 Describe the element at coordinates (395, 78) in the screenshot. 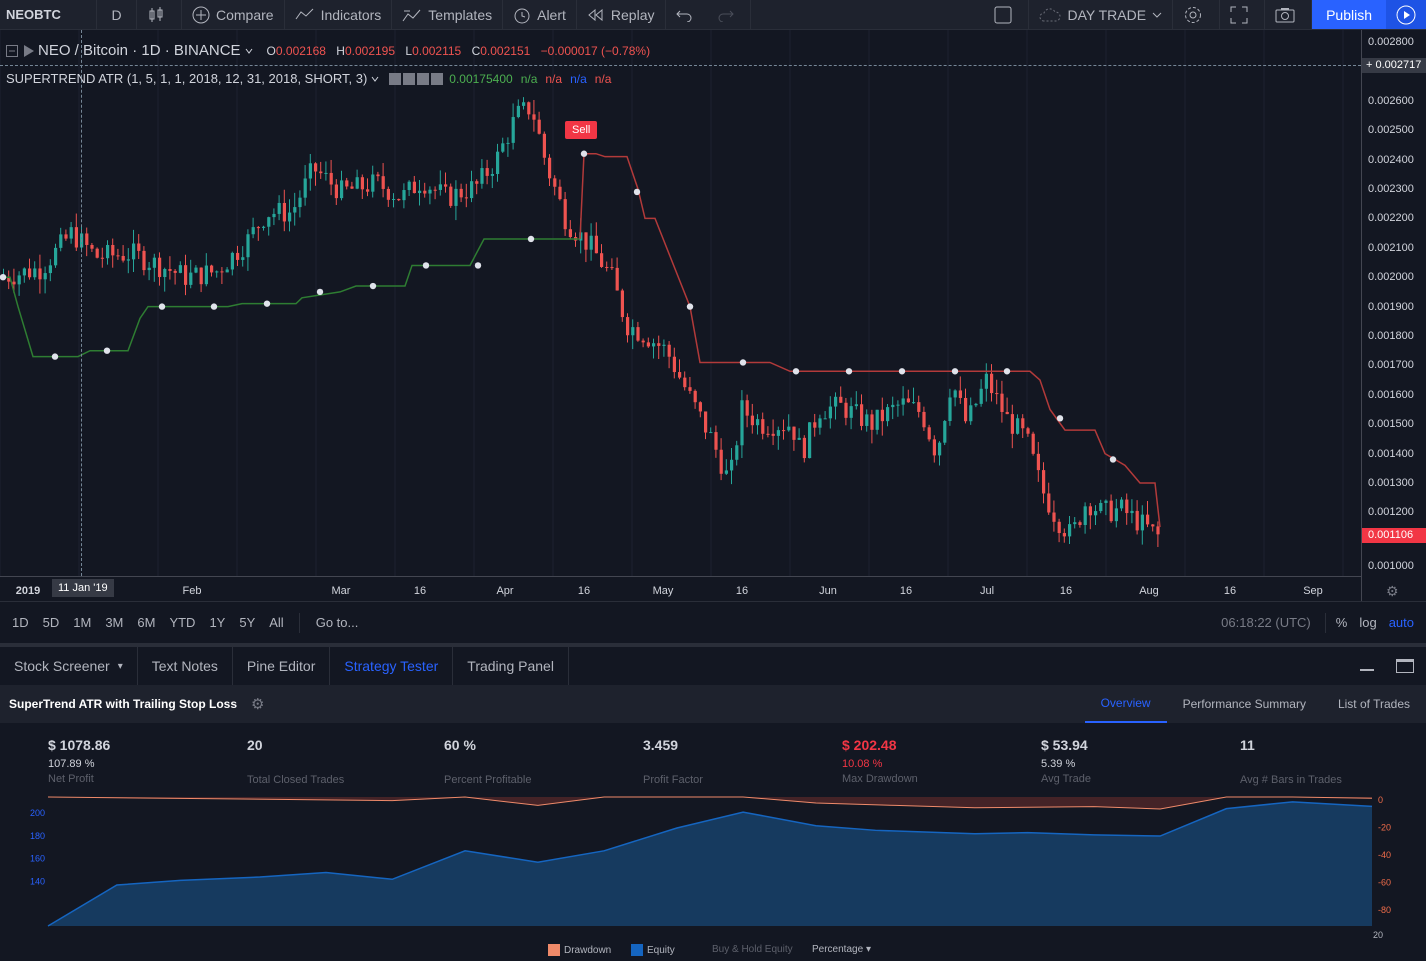

I see `indicator-eye-icon` at that location.